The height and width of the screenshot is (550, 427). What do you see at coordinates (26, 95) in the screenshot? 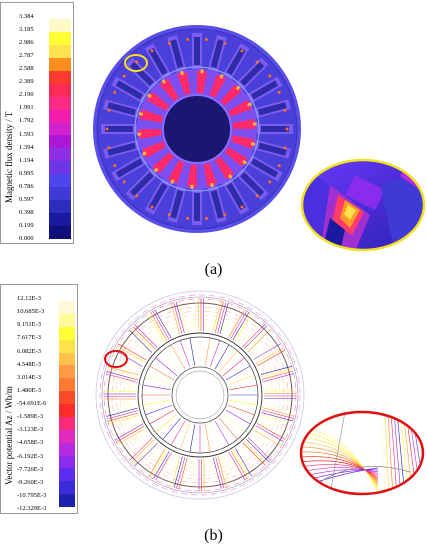
I see `legend-tick-label: 2.190` at bounding box center [26, 95].